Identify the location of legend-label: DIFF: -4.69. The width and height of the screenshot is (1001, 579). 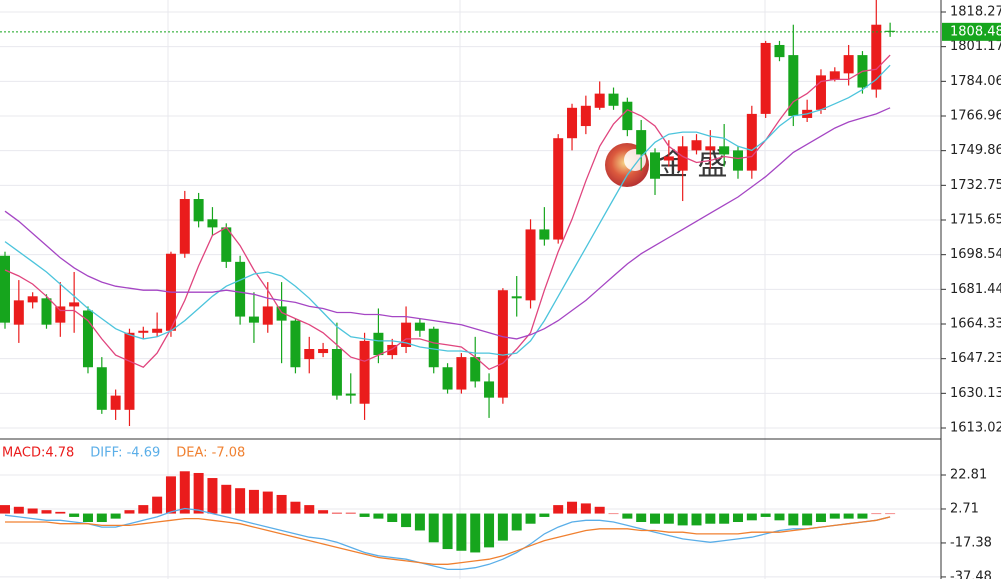
(125, 453).